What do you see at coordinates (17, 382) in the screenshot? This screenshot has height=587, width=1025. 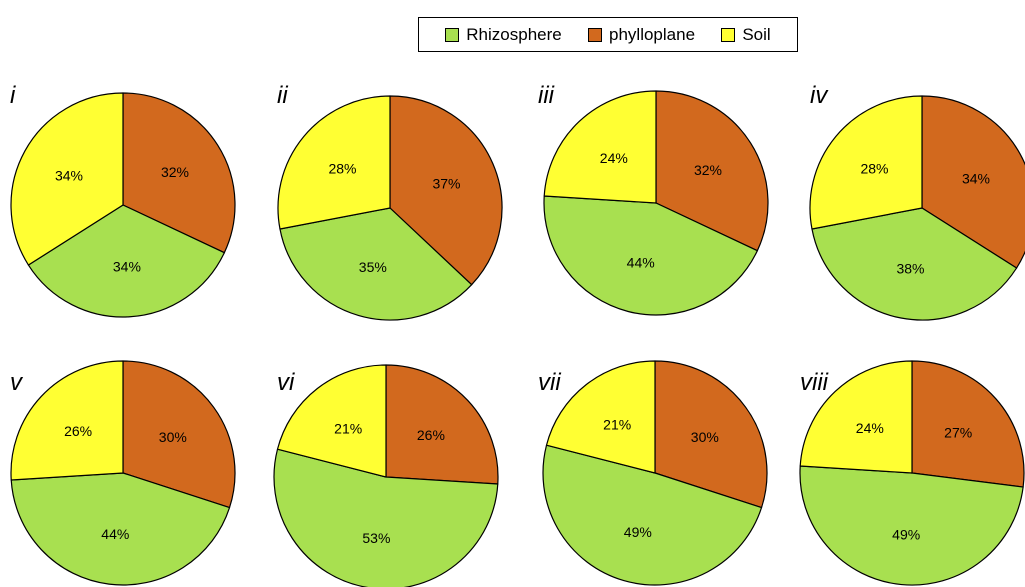 I see `panel-label-v: v` at bounding box center [17, 382].